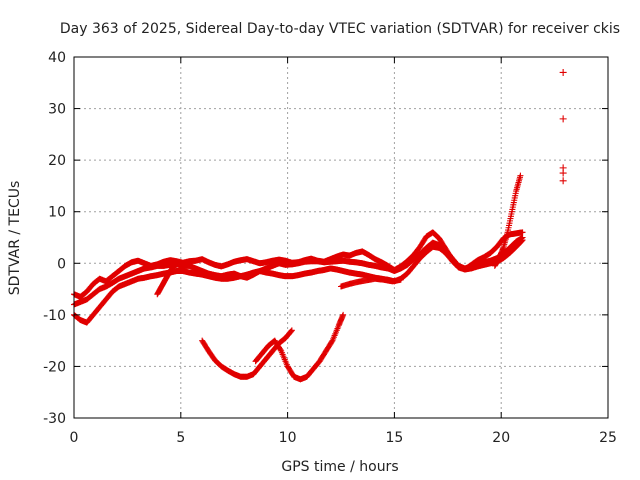 This screenshot has width=640, height=480. What do you see at coordinates (180, 438) in the screenshot?
I see `x-tick-label: 5` at bounding box center [180, 438].